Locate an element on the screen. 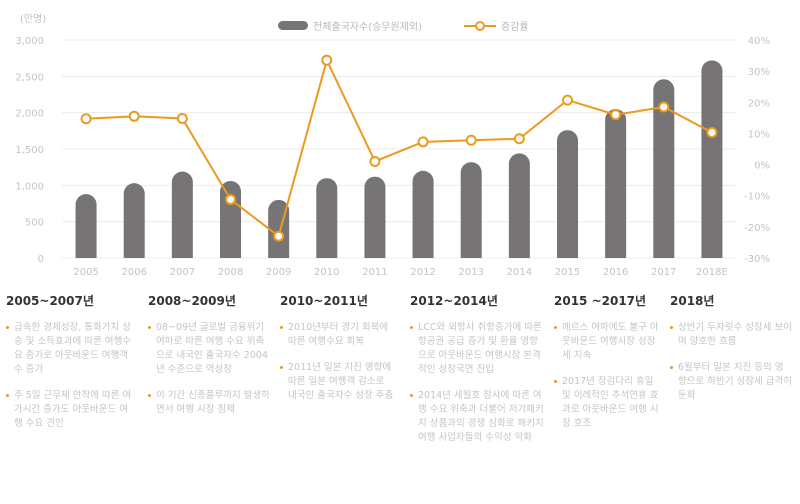 The height and width of the screenshot is (504, 800). y-left-tick-label: 1,500 is located at coordinates (29, 150).